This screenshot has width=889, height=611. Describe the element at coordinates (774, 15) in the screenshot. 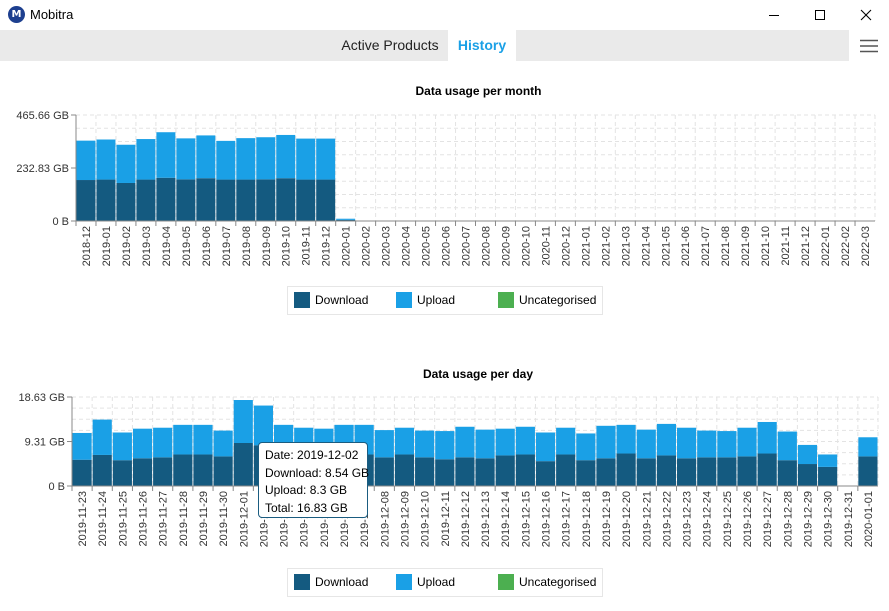

I see `minimize-button` at that location.